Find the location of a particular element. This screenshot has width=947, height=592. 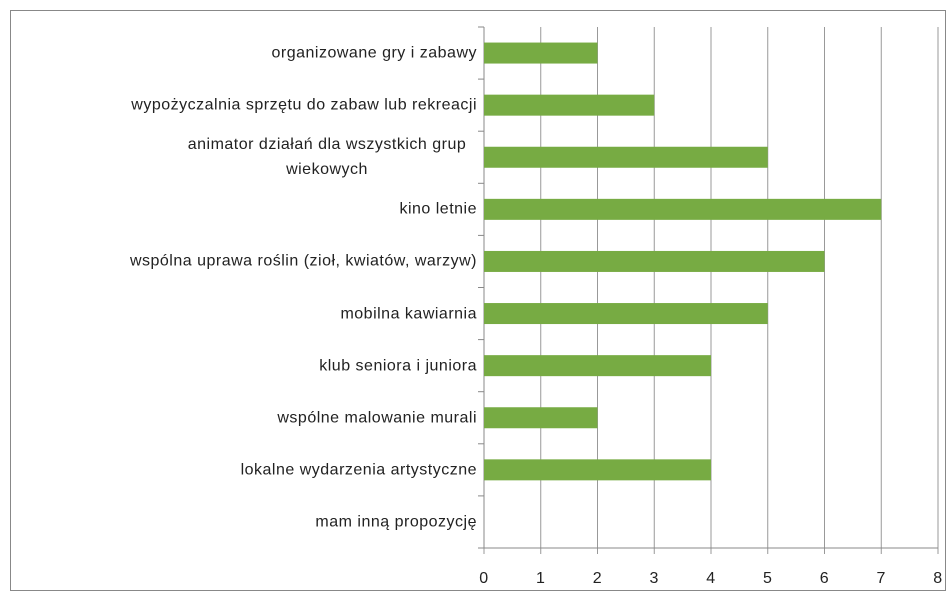

x-tick-label: 8 is located at coordinates (937, 578).